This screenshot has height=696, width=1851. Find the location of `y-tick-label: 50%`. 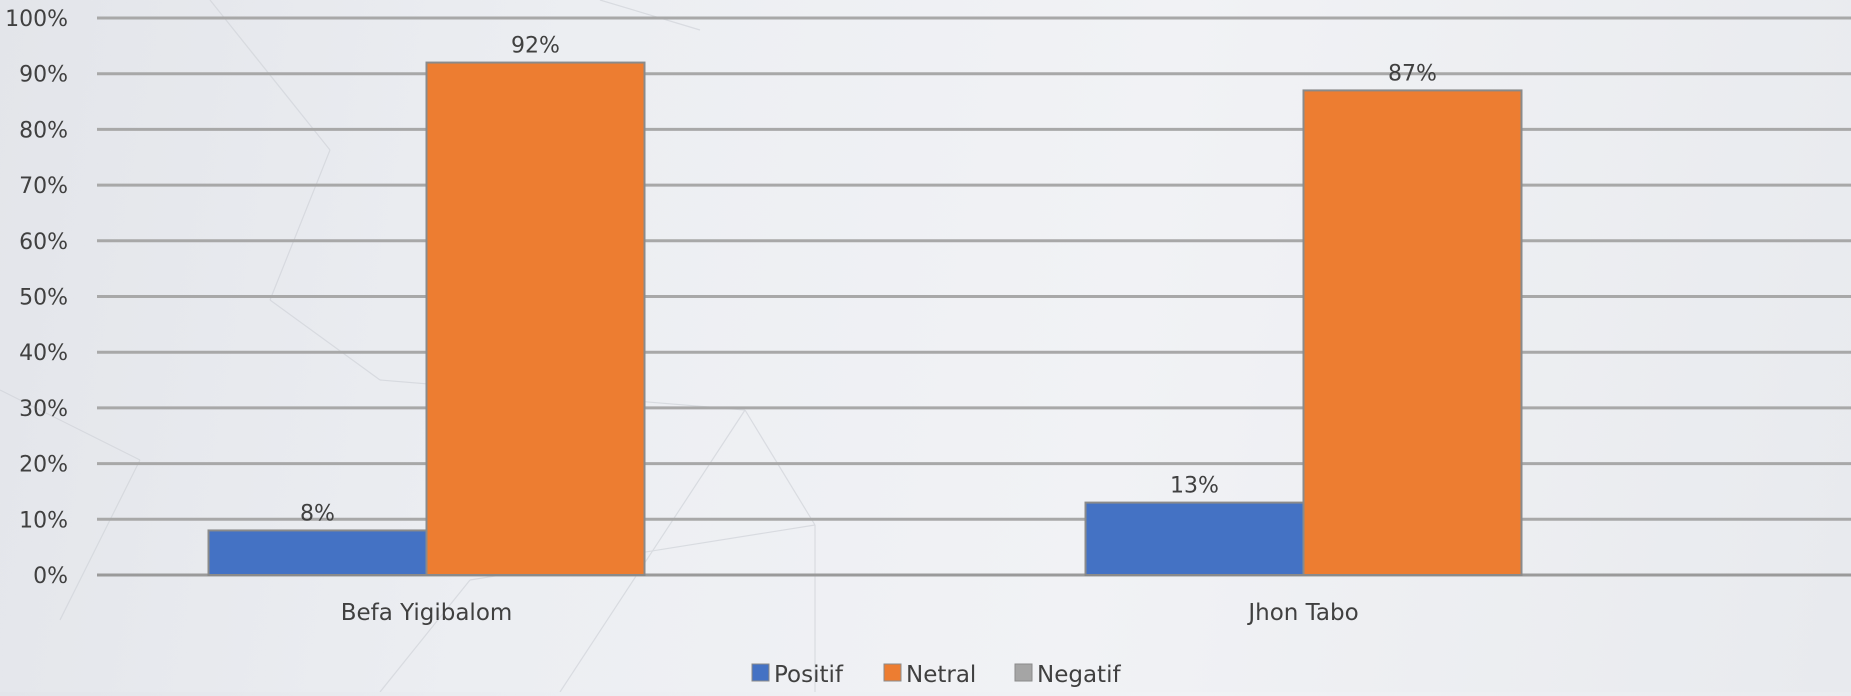

y-tick-label: 50% is located at coordinates (43, 298).